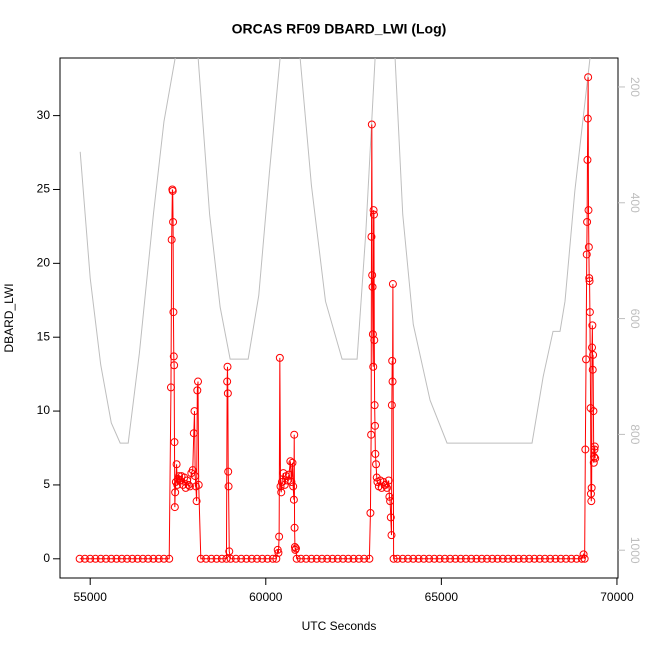  What do you see at coordinates (266, 597) in the screenshot?
I see `x-tick-label: 60000` at bounding box center [266, 597].